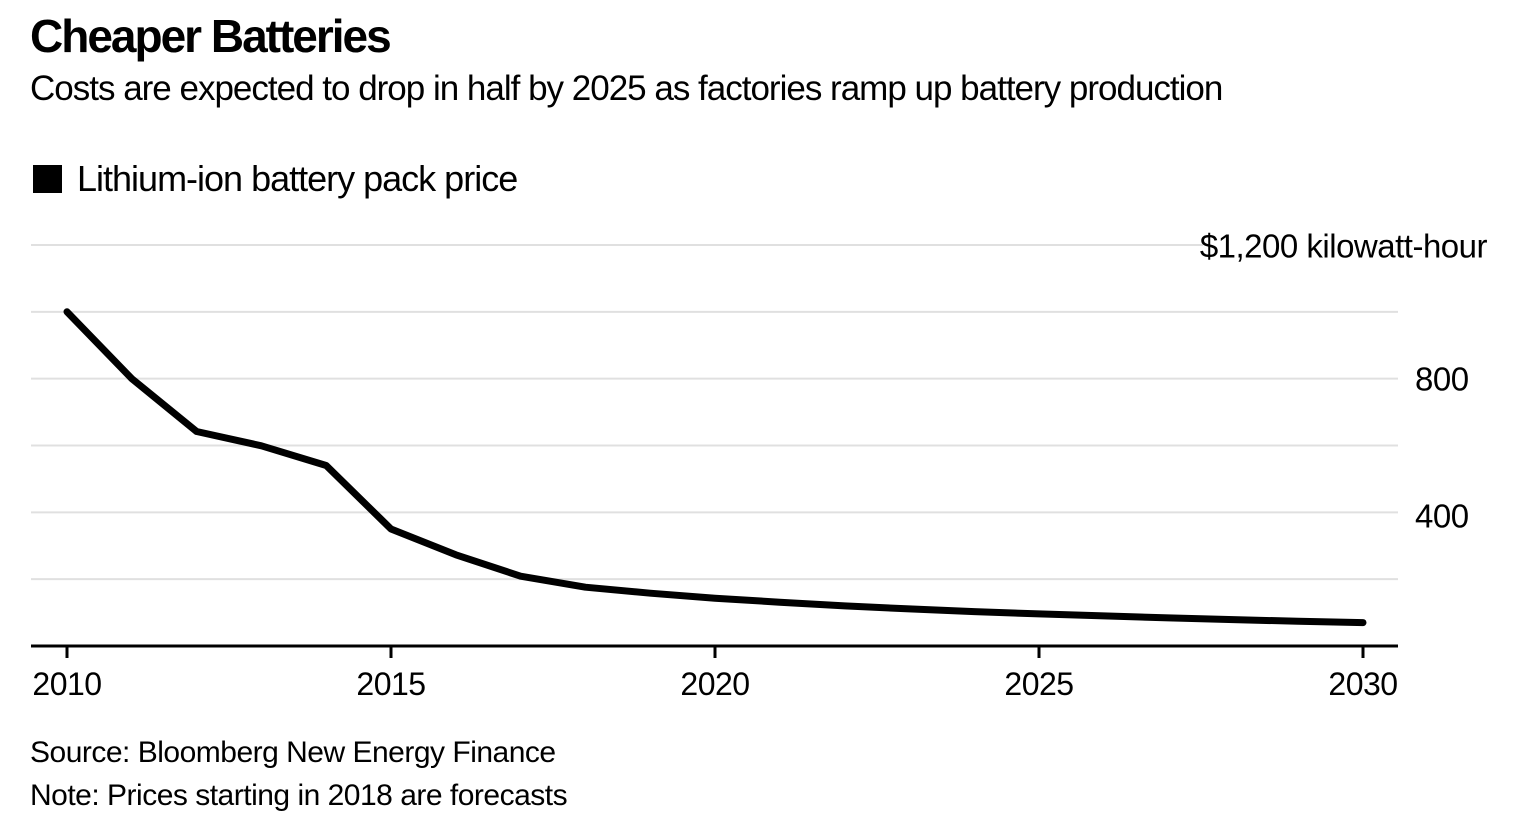 The width and height of the screenshot is (1528, 830). I want to click on page-title: Cheaper Batteries, so click(211, 36).